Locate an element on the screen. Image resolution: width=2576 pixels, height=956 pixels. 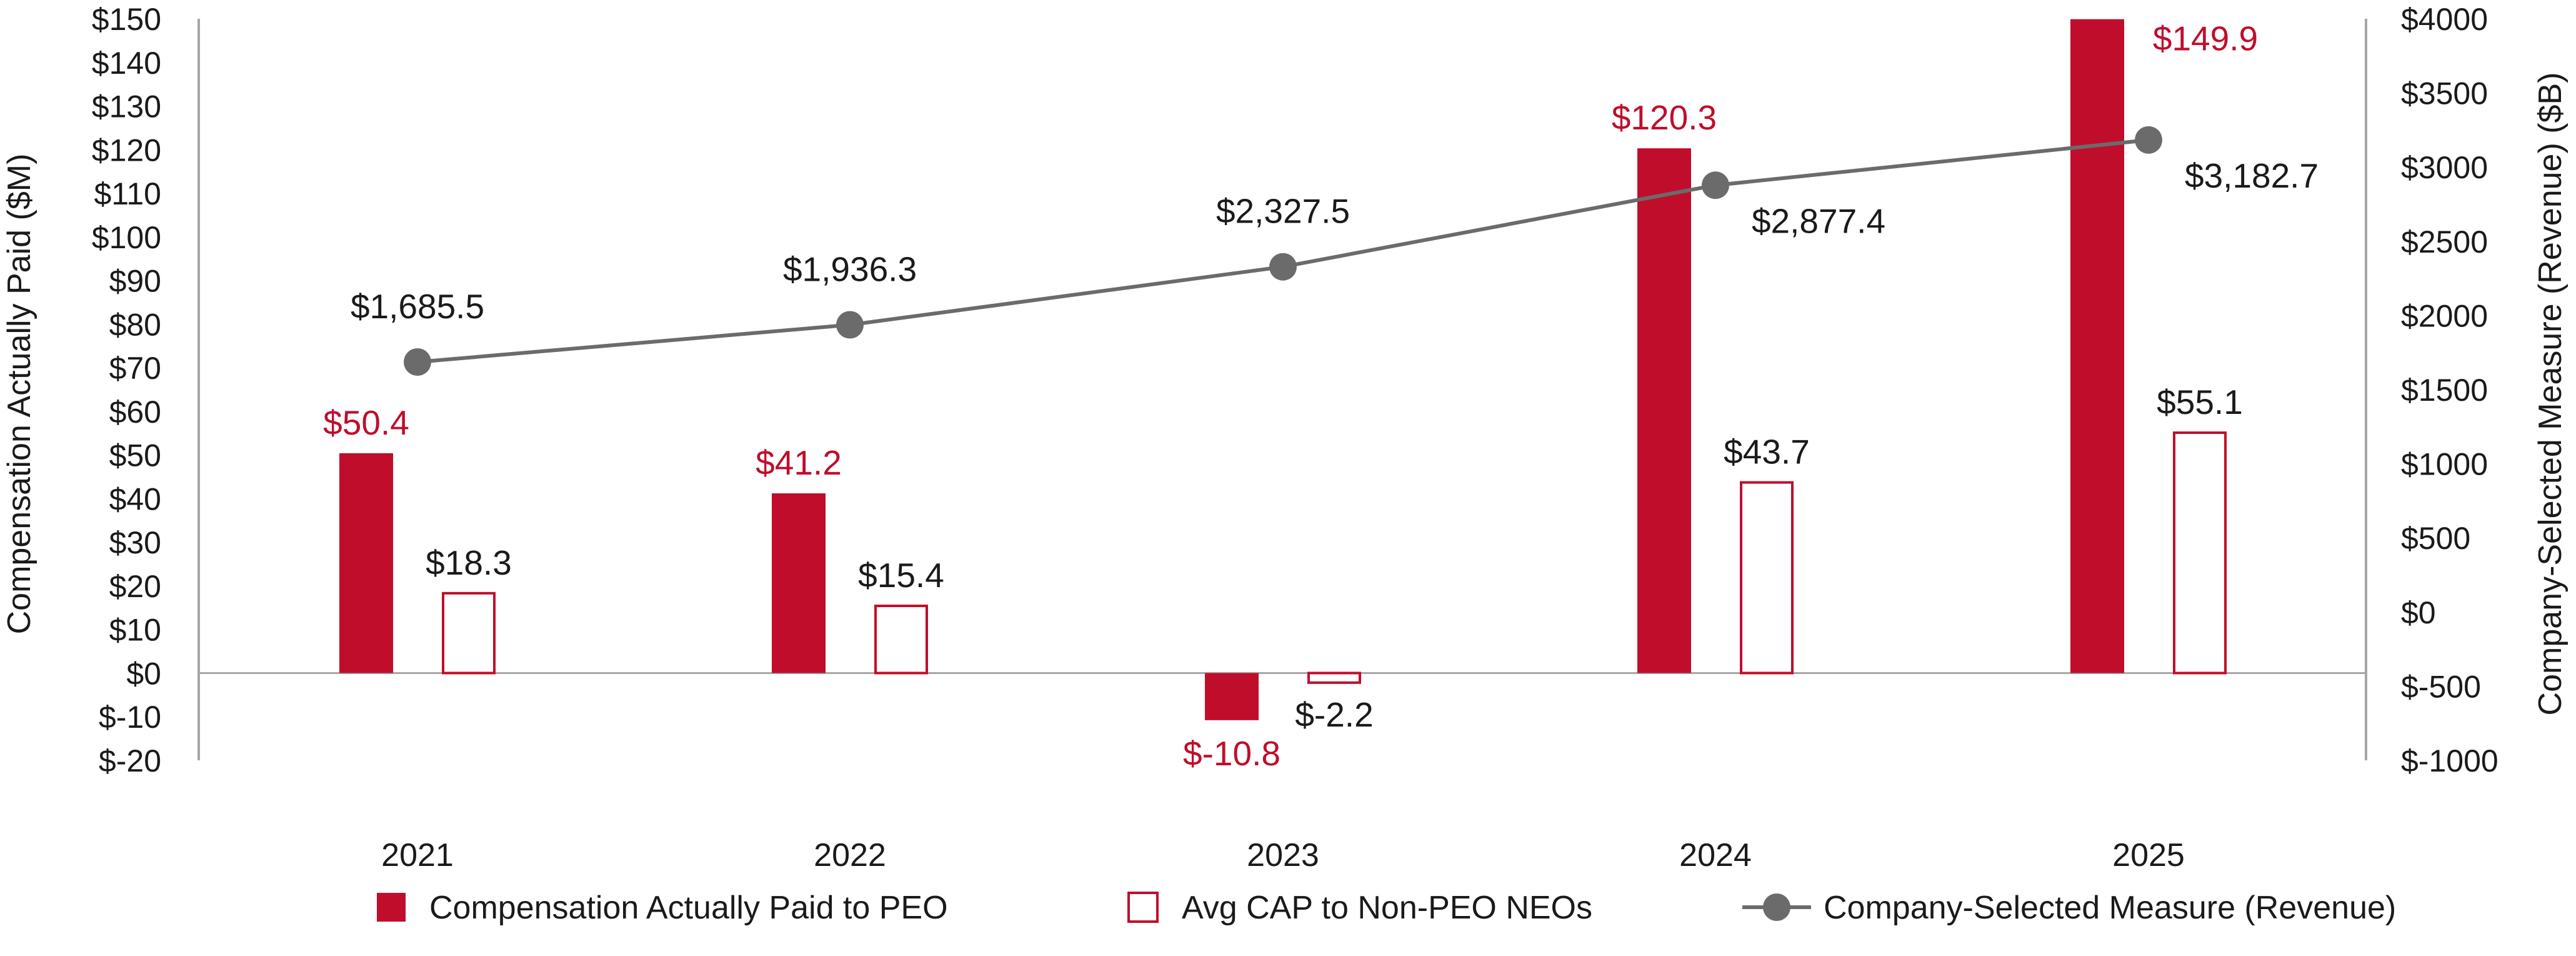
right-tick-label: $1500 is located at coordinates (2444, 391).